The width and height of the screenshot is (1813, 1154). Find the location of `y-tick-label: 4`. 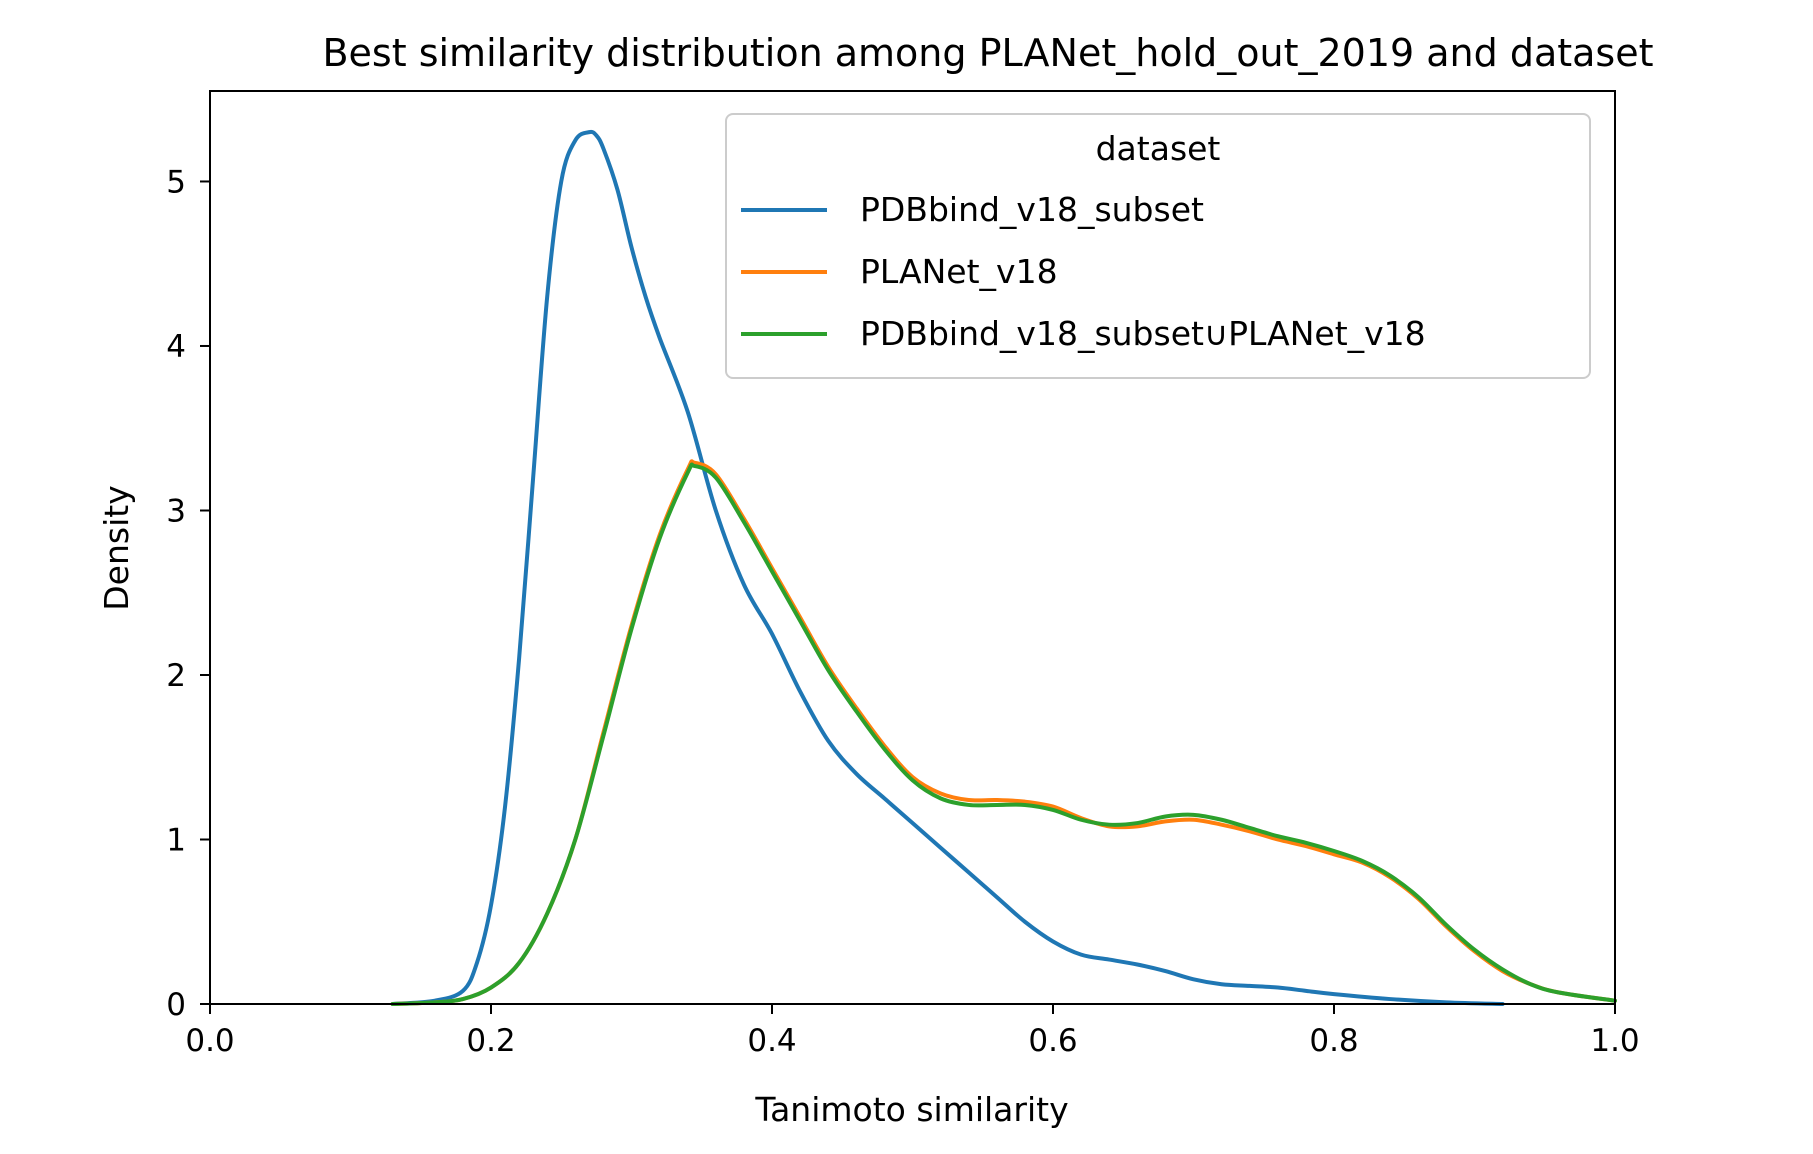

y-tick-label: 4 is located at coordinates (176, 347).